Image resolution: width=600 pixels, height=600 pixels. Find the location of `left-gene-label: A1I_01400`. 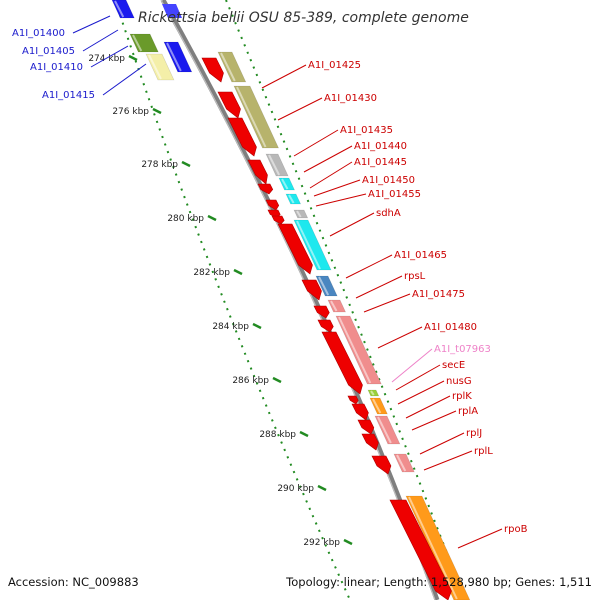

left-gene-label: A1I_01400 is located at coordinates (38, 33).